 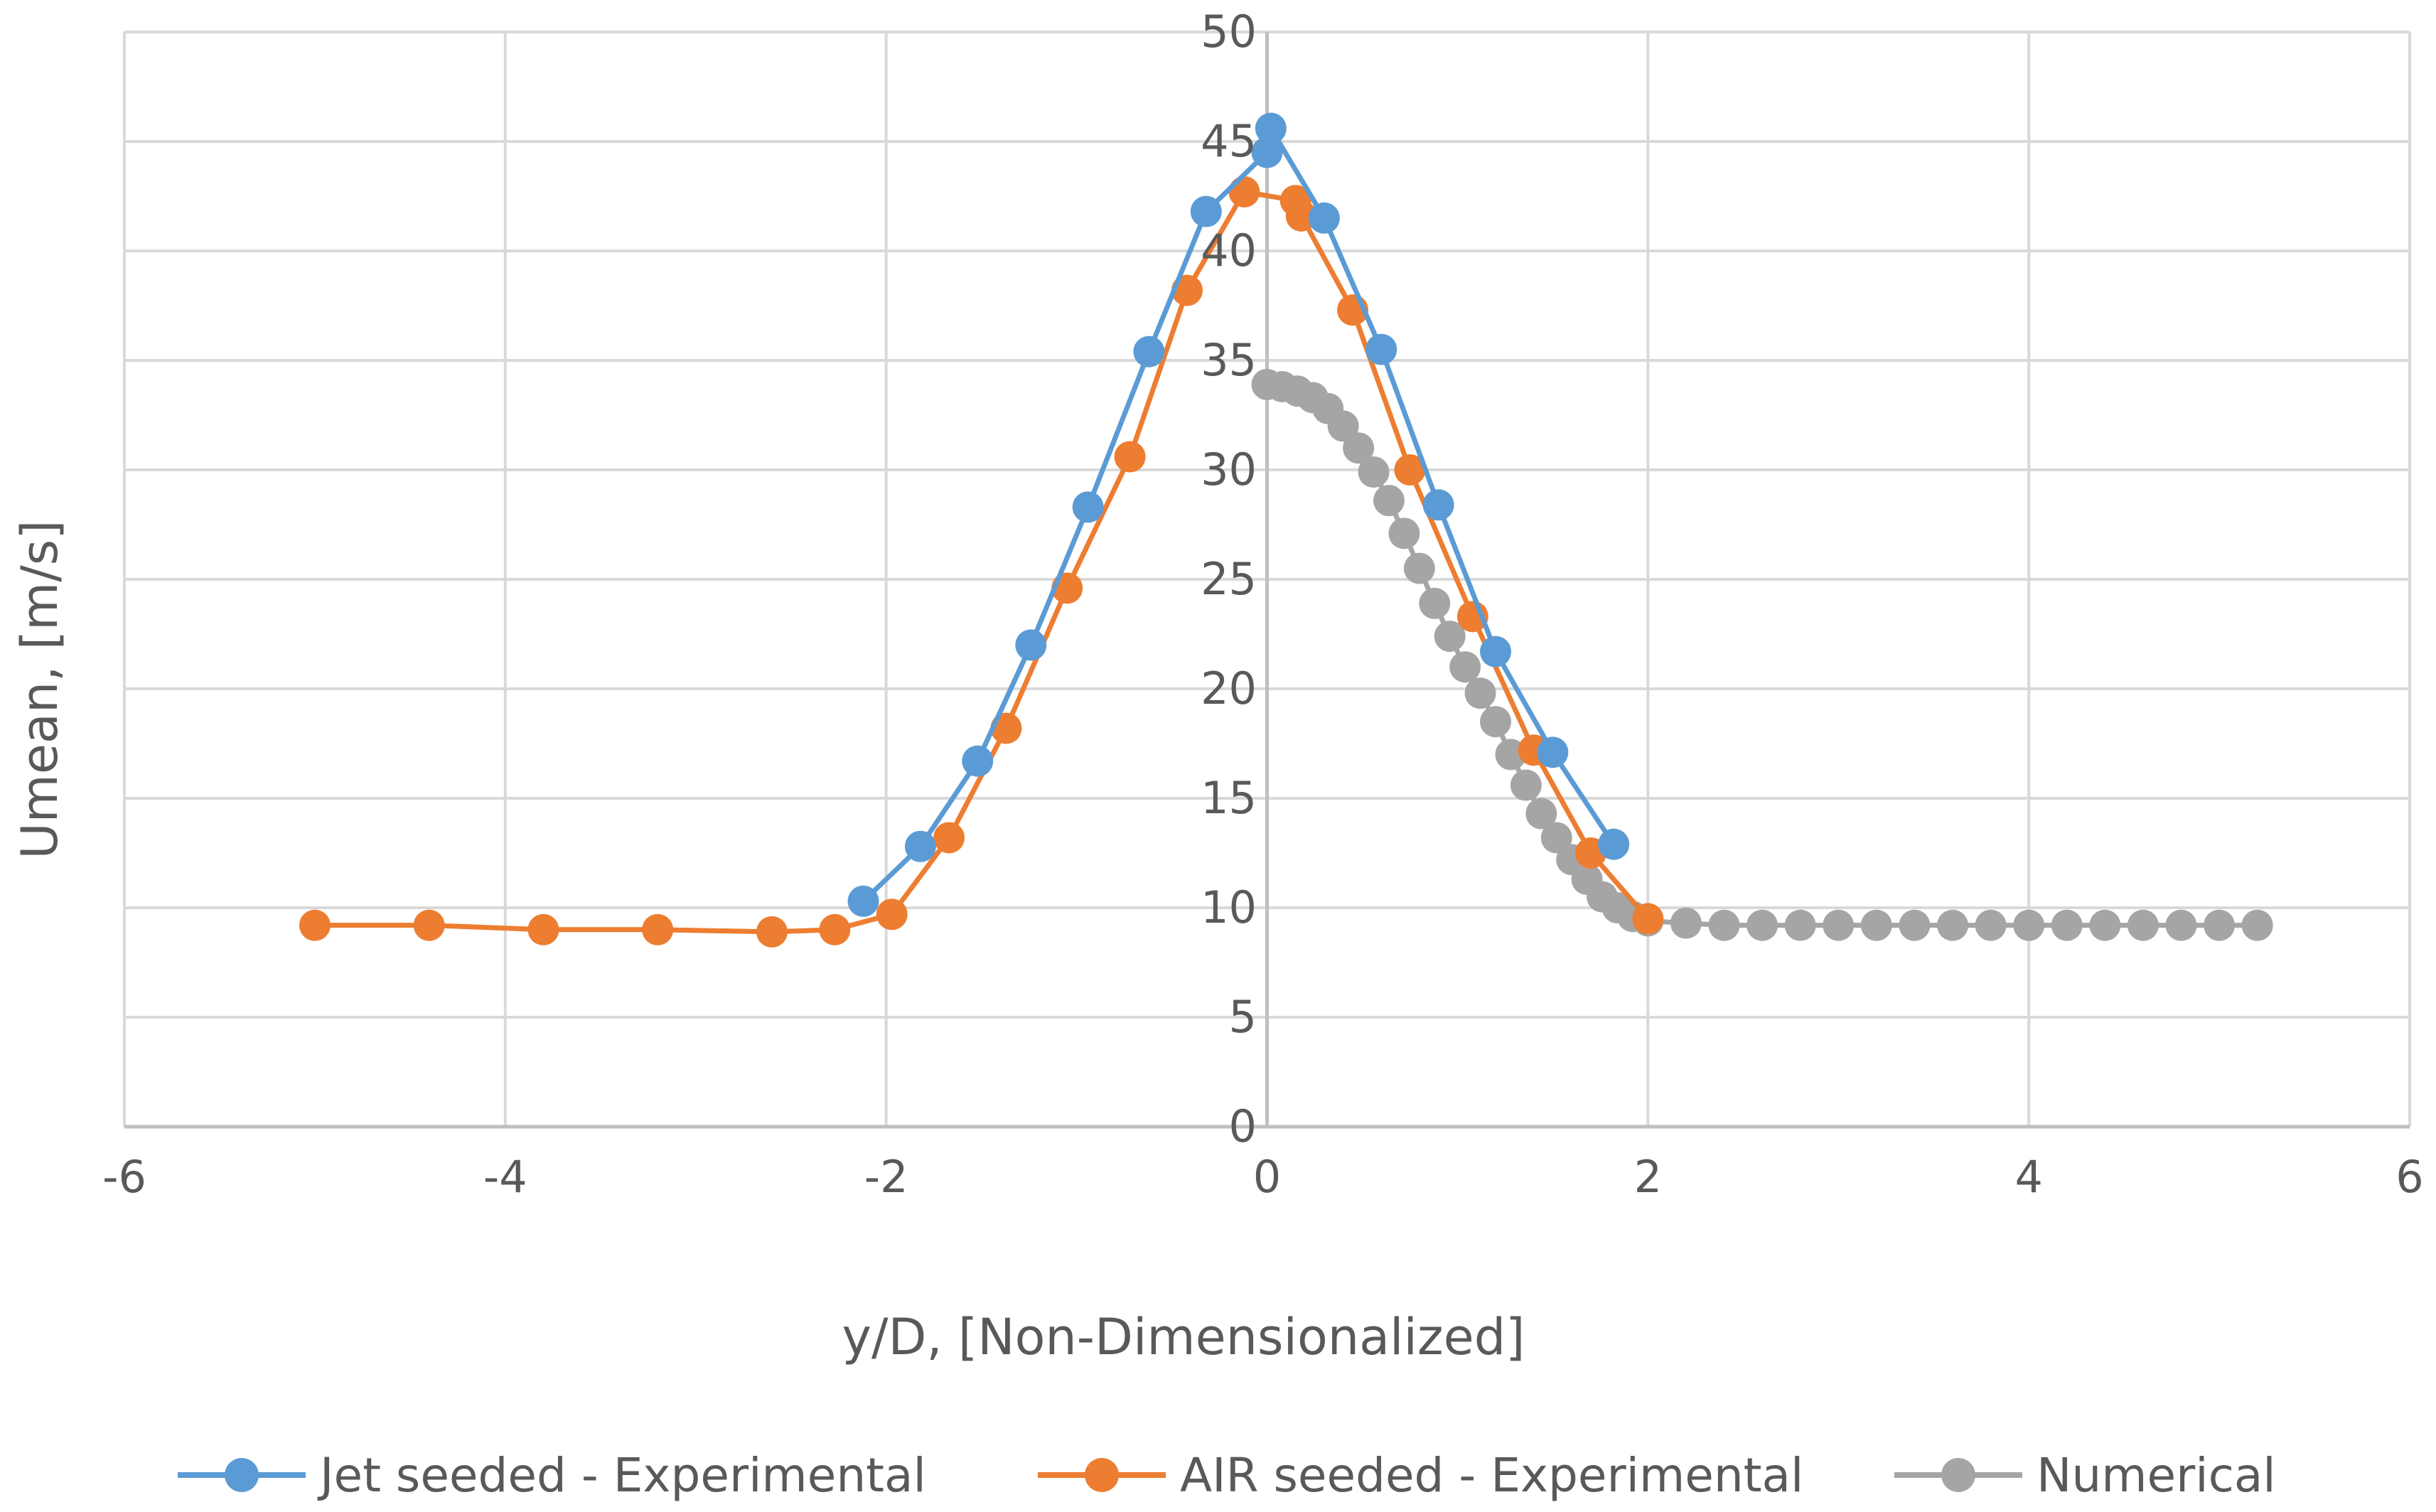 What do you see at coordinates (1492, 1475) in the screenshot?
I see `legend-label: AIR seeded - Experimental` at bounding box center [1492, 1475].